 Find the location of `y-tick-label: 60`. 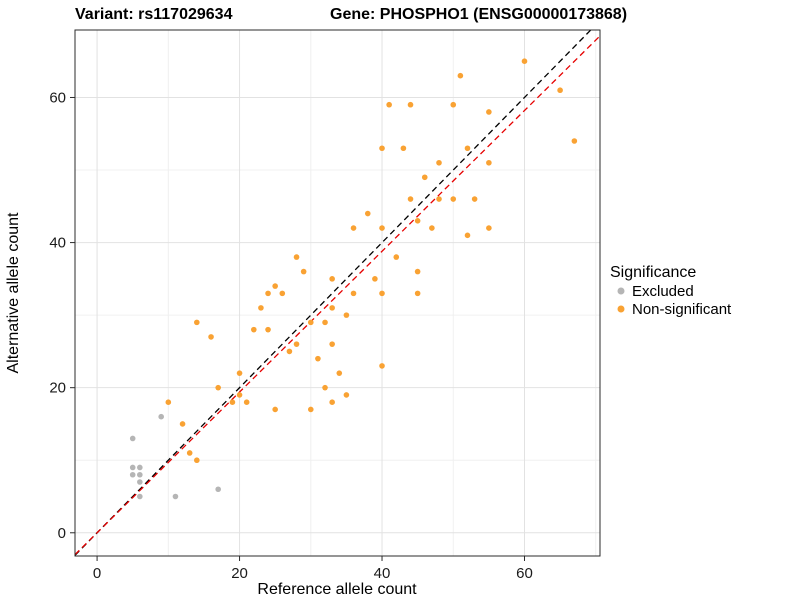

y-tick-label: 60 is located at coordinates (57, 97).